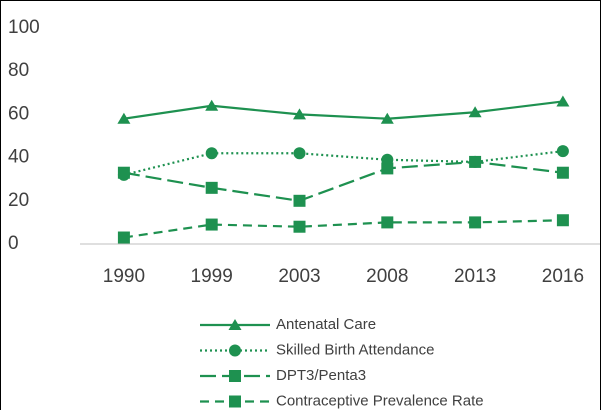 The width and height of the screenshot is (601, 410). Describe the element at coordinates (321, 375) in the screenshot. I see `legend-label: DPT3/Penta3` at that location.